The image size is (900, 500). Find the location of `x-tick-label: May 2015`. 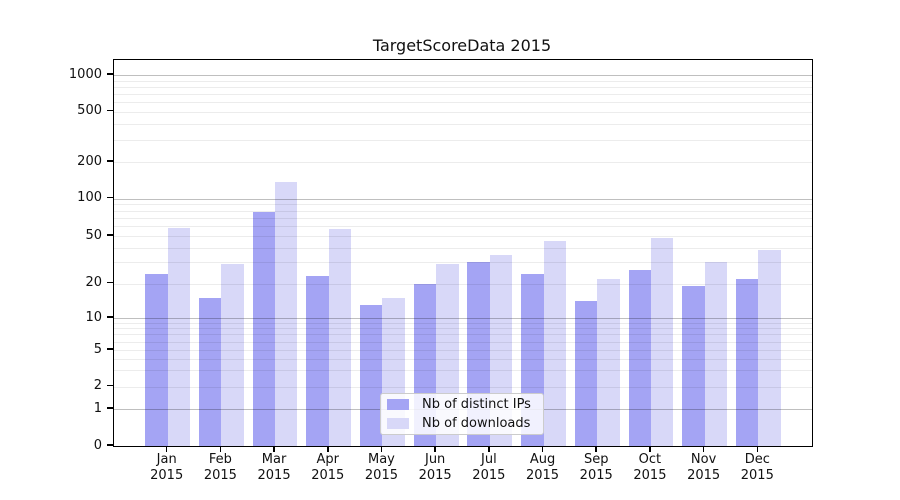

x-tick-label: May 2015 is located at coordinates (381, 467).